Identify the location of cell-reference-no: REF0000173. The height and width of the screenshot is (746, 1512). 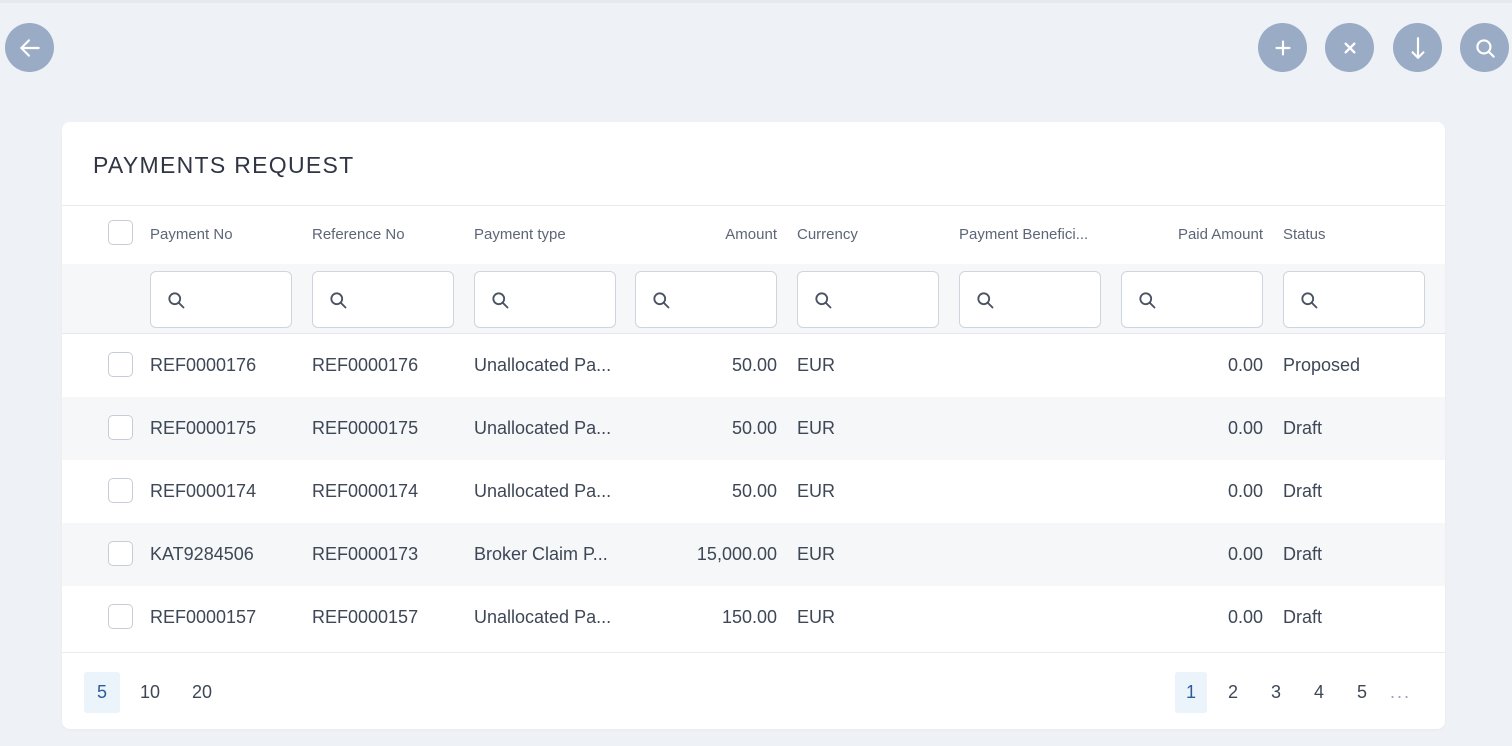
(365, 554).